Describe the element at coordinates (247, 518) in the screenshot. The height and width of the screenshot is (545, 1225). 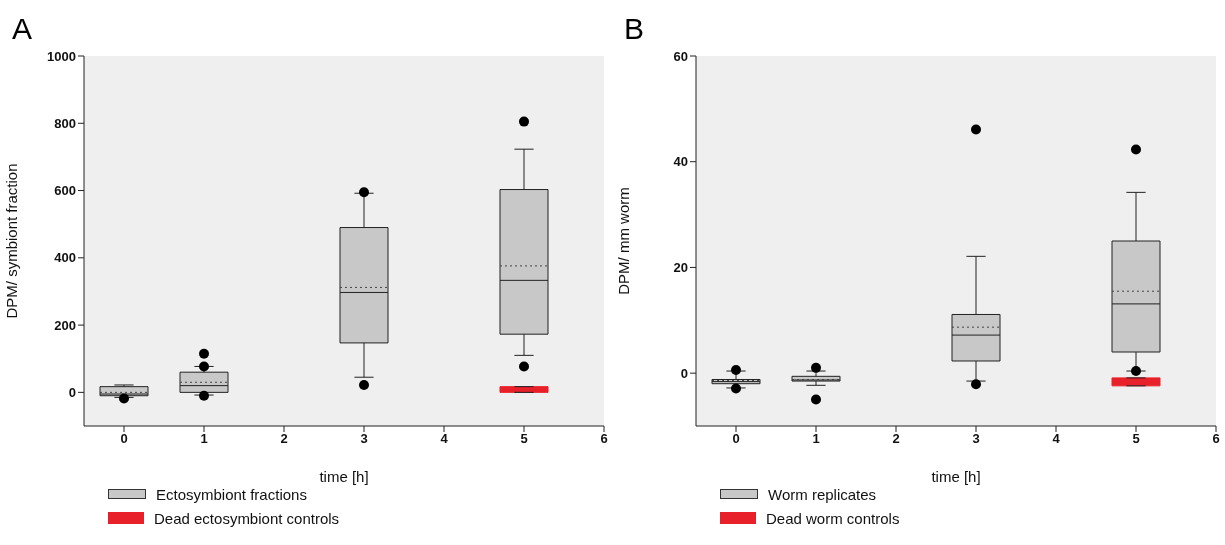
I see `legend-label: Dead ectosymbiont controls` at that location.